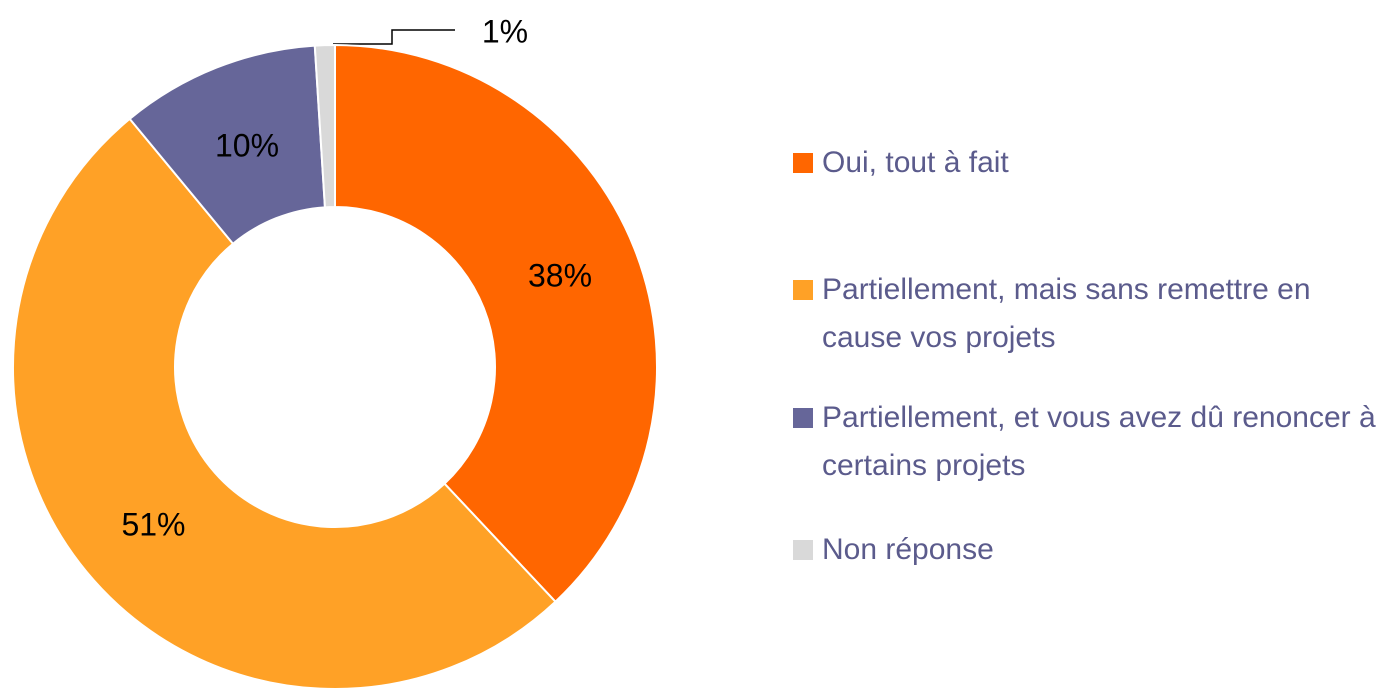  Describe the element at coordinates (324, 126) in the screenshot. I see `donut-slice` at that location.